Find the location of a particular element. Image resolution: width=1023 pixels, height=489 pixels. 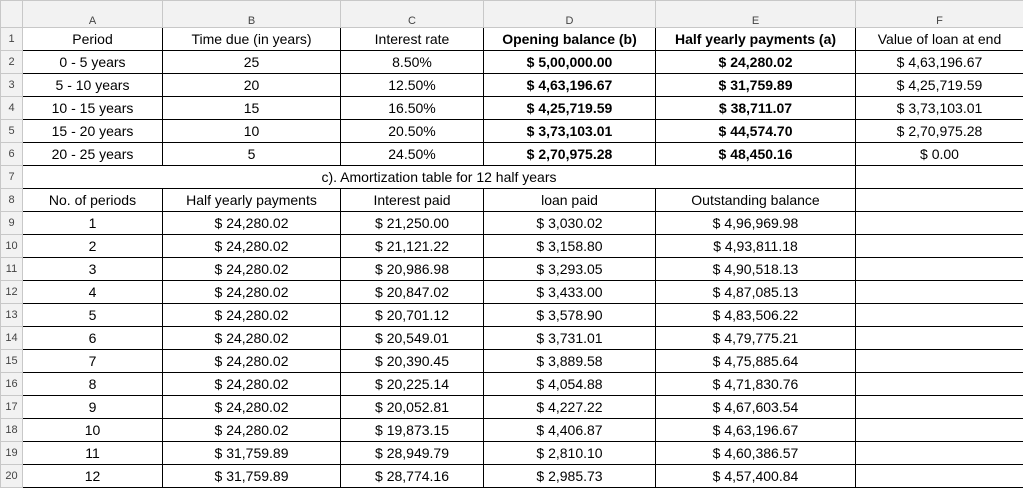

cell: $ 4,406.87 is located at coordinates (569, 430).